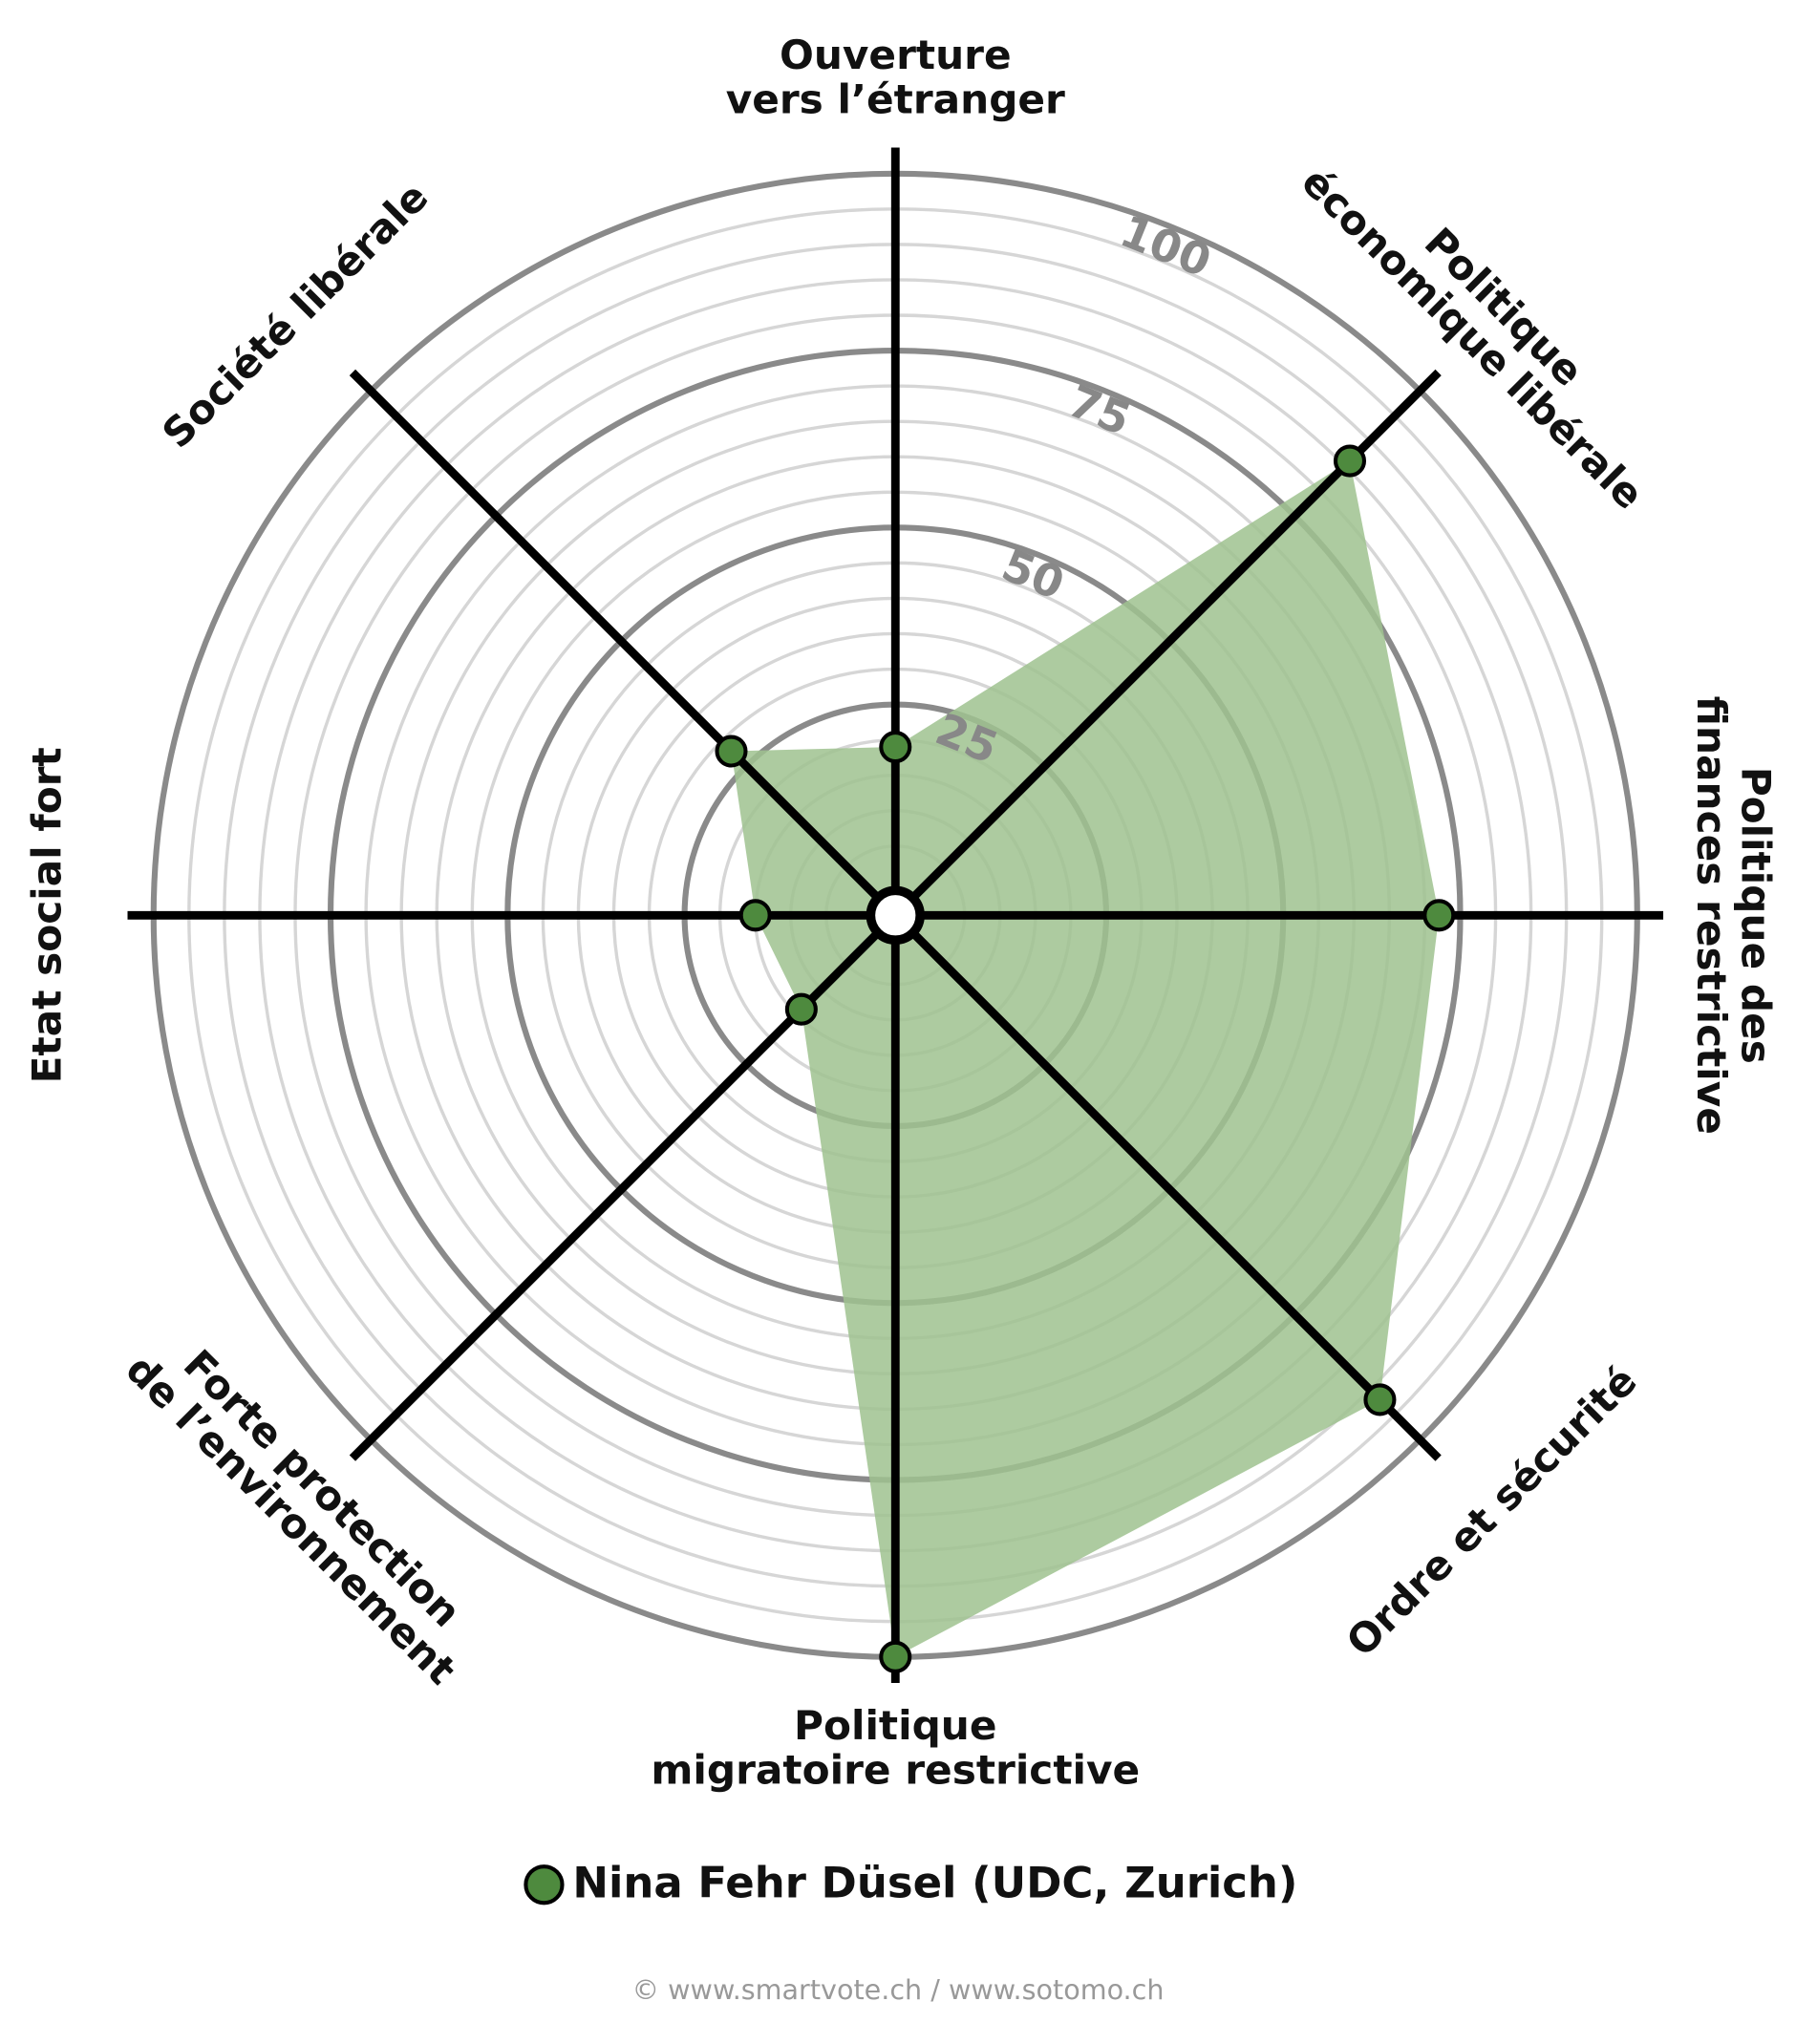 The height and width of the screenshot is (2044, 1796). What do you see at coordinates (896, 915) in the screenshot?
I see `center` at bounding box center [896, 915].